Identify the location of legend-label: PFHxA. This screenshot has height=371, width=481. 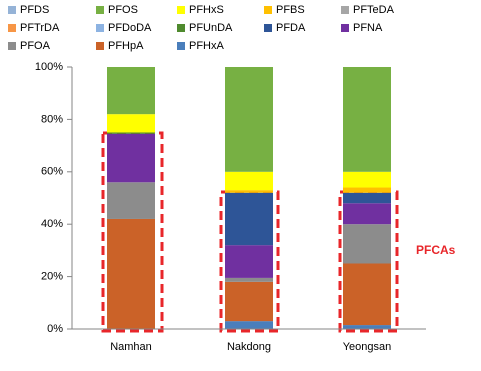
(207, 46).